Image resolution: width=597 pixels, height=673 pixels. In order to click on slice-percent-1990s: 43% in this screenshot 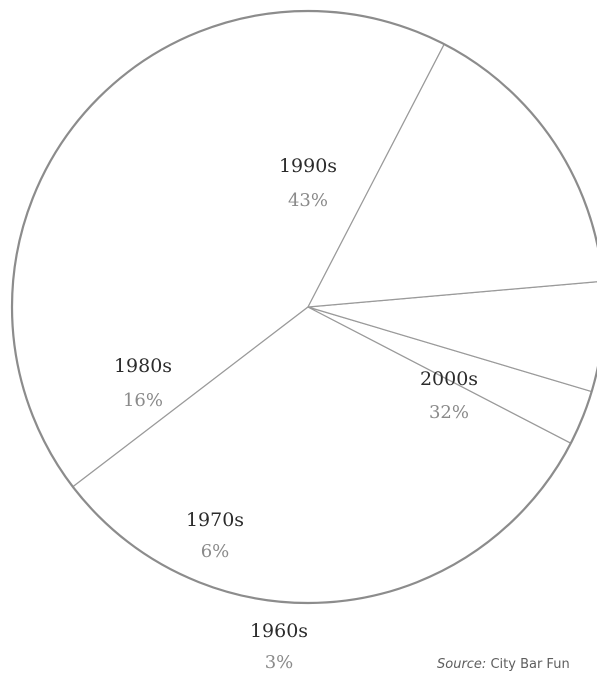, I will do `click(308, 200)`.